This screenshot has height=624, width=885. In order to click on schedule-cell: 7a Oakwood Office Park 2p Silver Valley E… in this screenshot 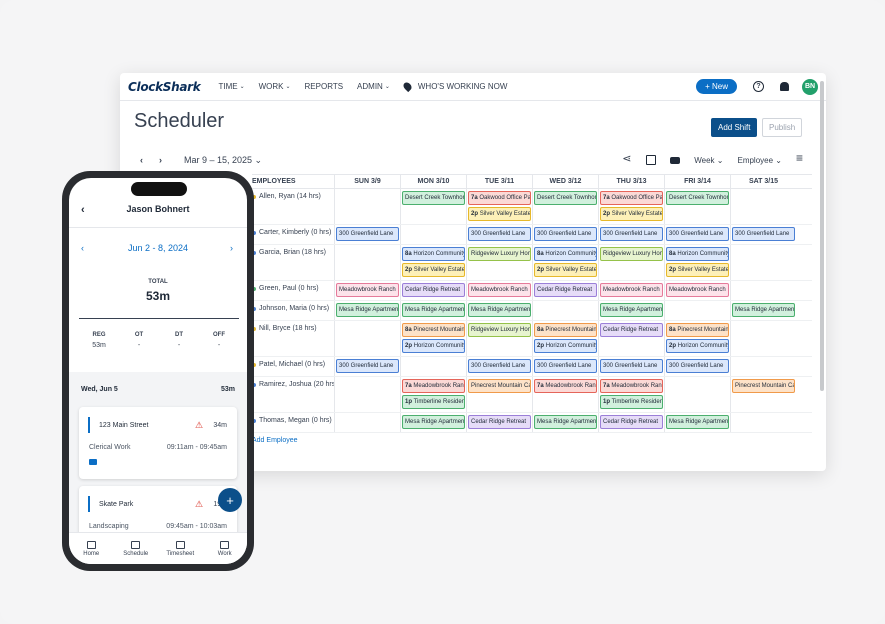, I will do `click(631, 206)`.